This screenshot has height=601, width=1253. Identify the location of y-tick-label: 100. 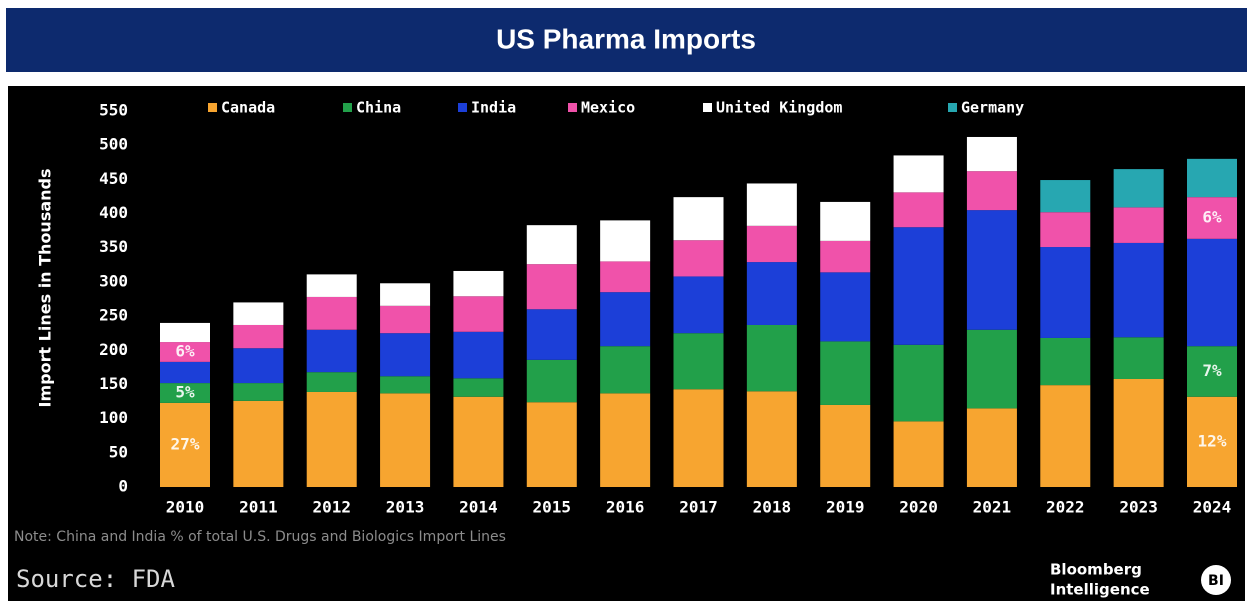
(113, 417).